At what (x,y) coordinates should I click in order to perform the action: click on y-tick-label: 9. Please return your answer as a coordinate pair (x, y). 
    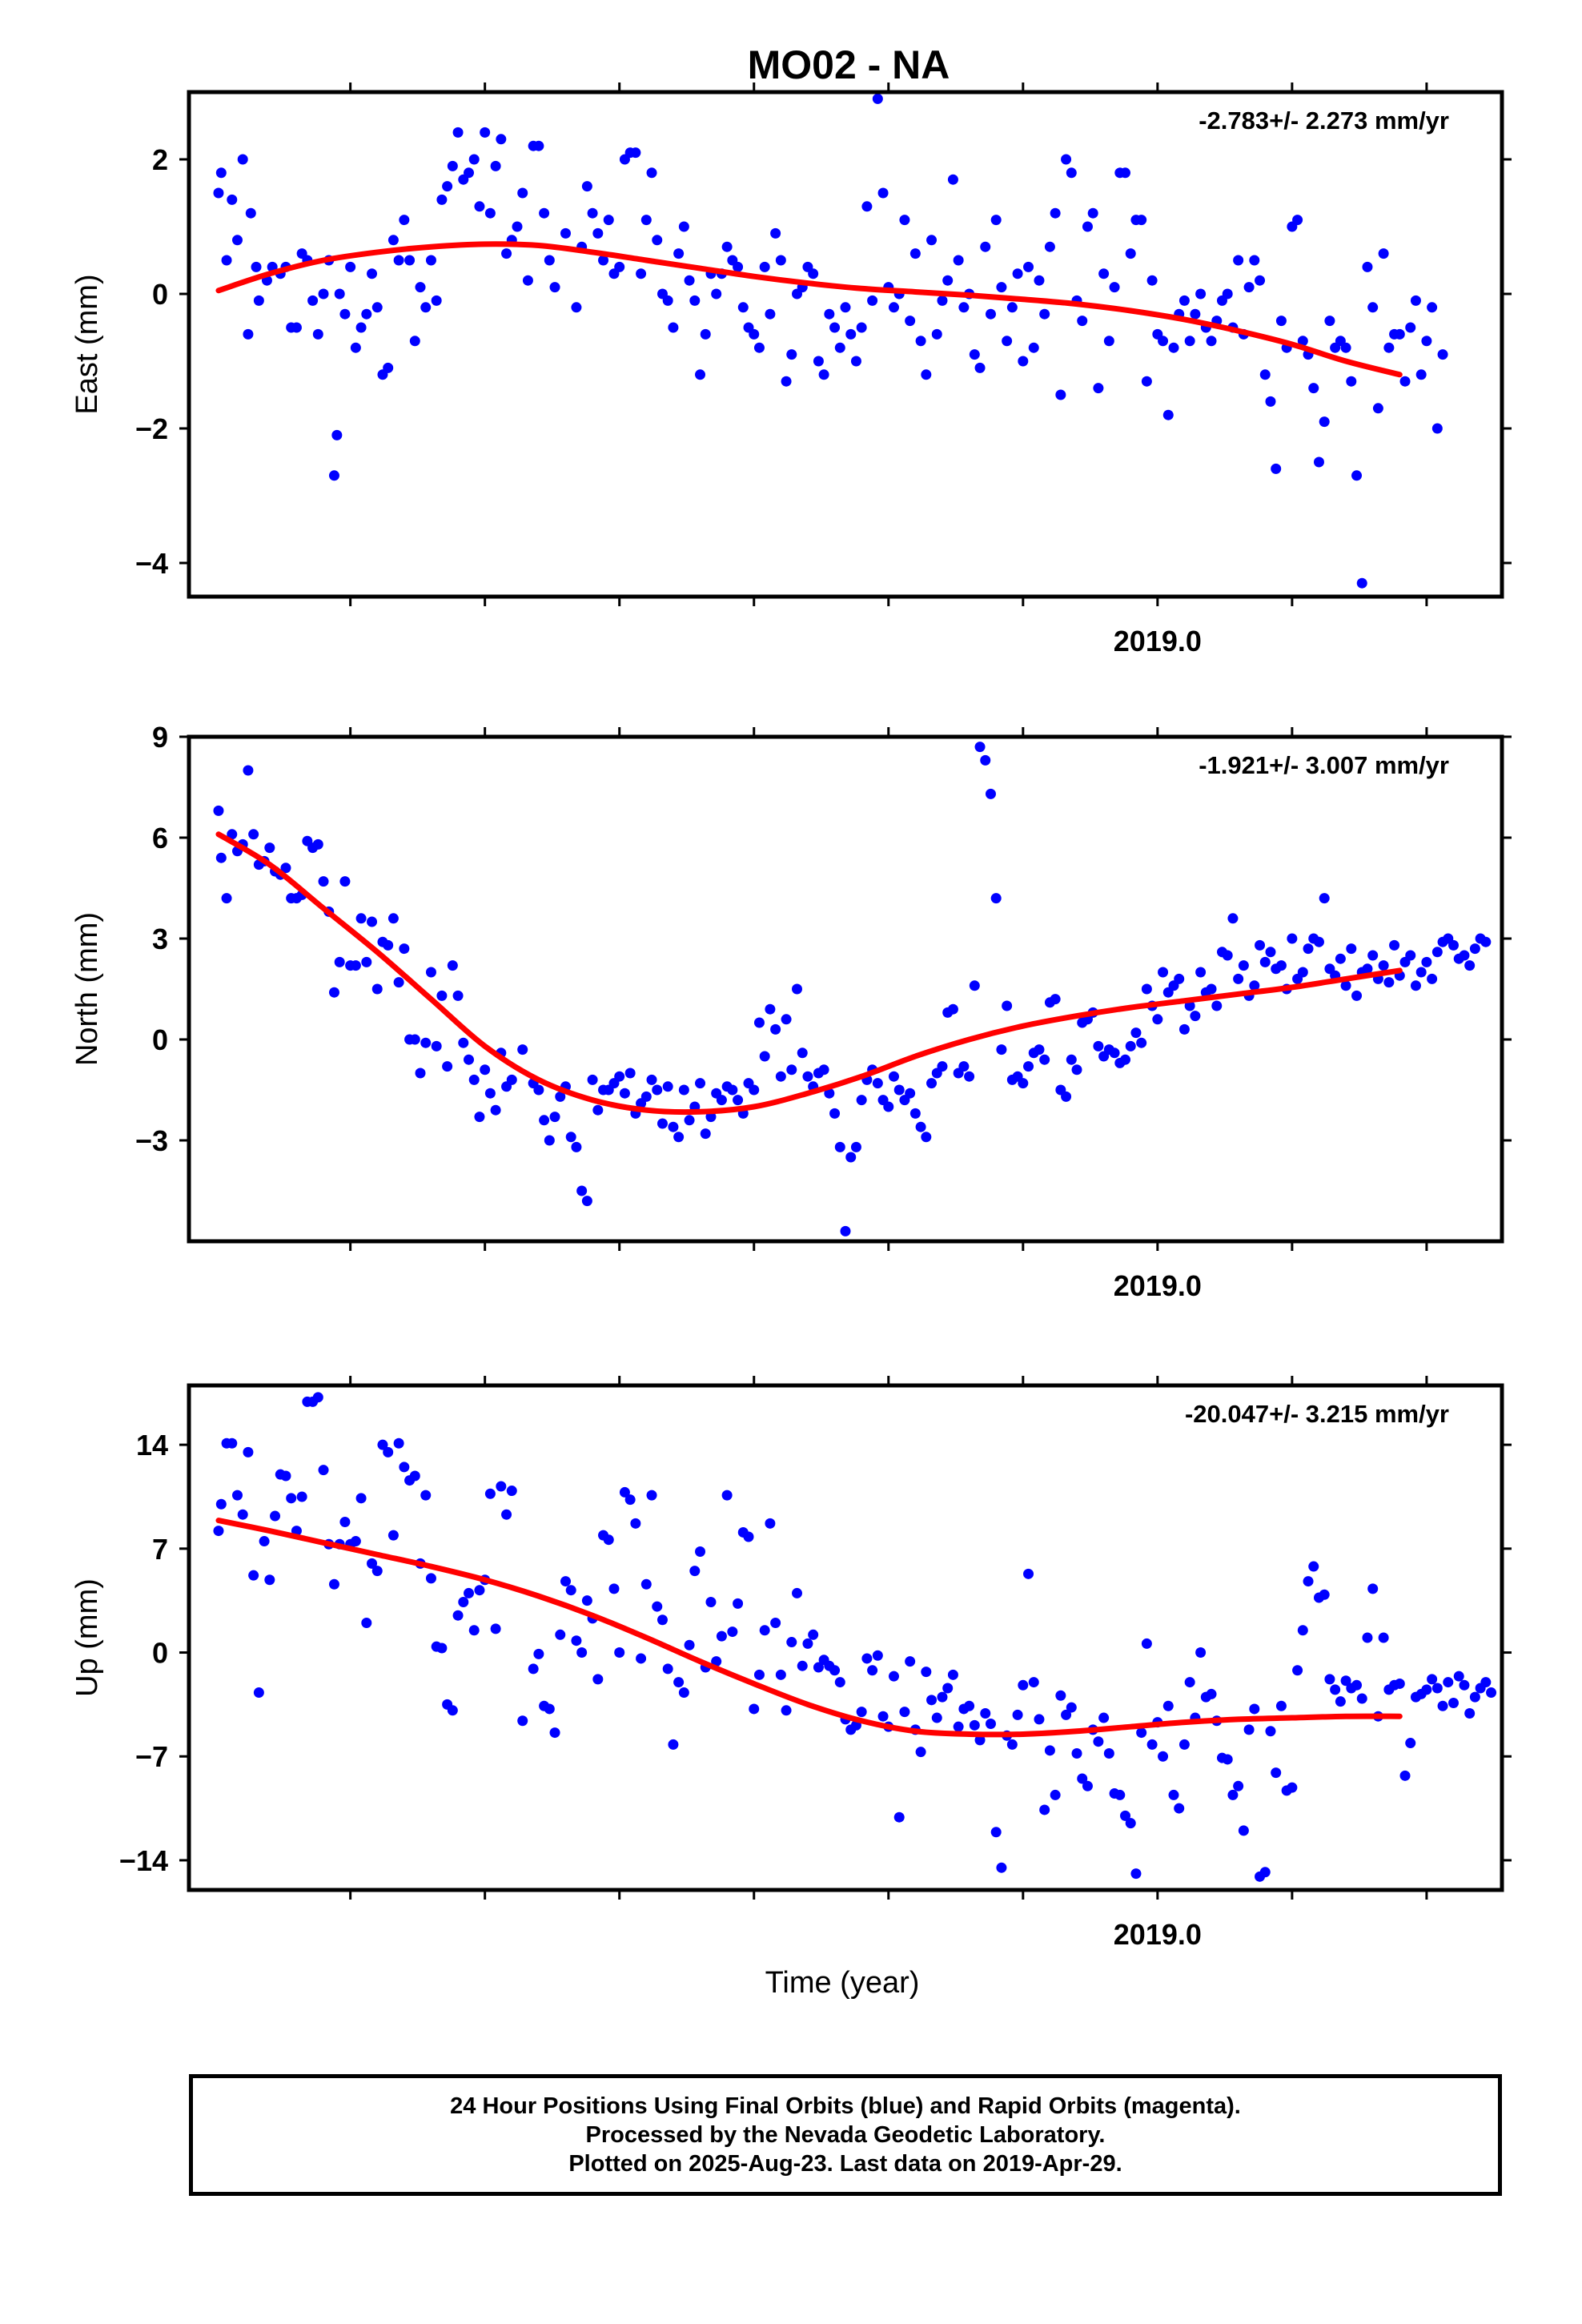
    Looking at the image, I should click on (160, 737).